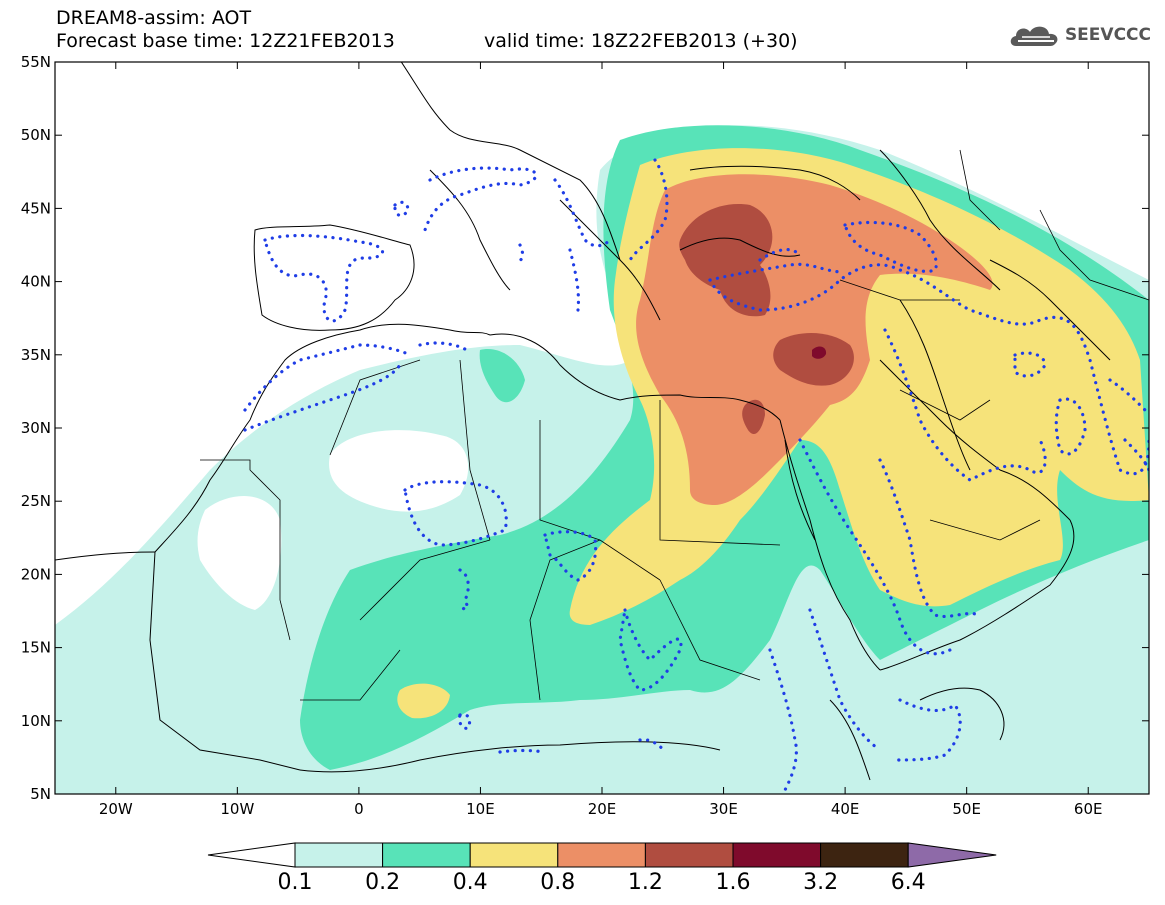 The height and width of the screenshot is (905, 1165). I want to click on cloud-logo-icon, so click(1034, 36).